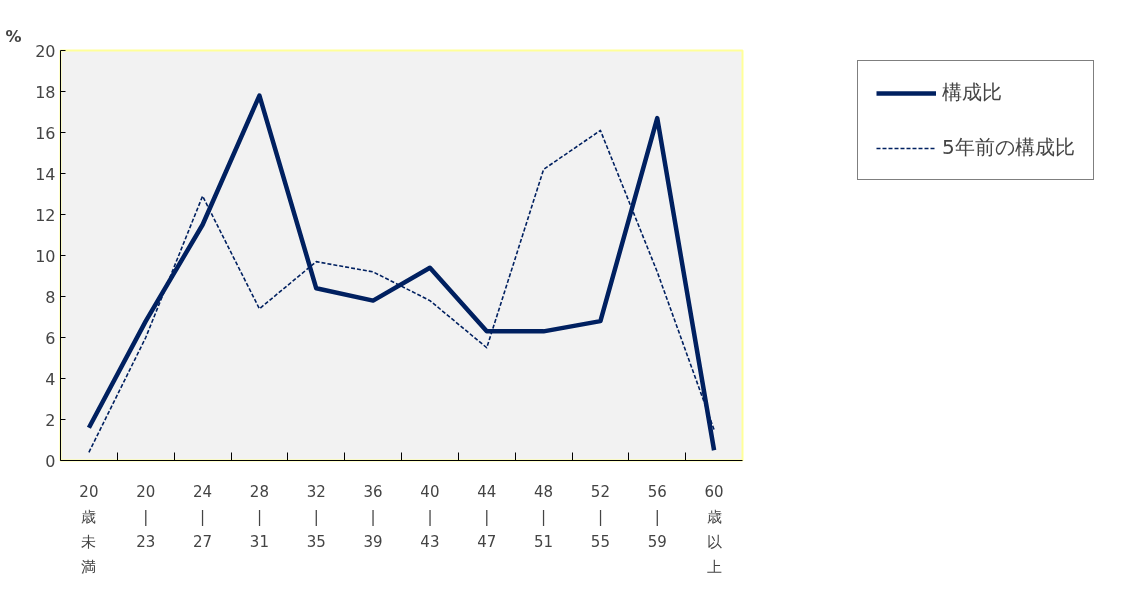  I want to click on legend-label: 構成比, so click(972, 92).